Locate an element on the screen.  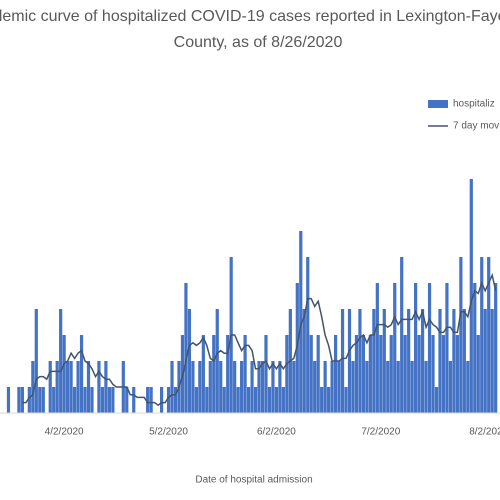
legend-swatch is located at coordinates (438, 104).